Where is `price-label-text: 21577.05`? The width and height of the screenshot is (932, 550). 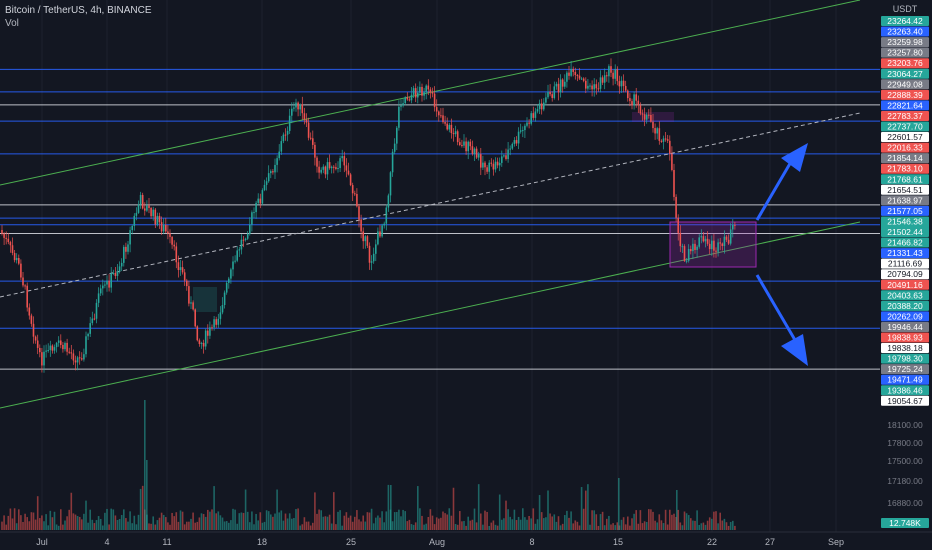 price-label-text: 21577.05 is located at coordinates (905, 211).